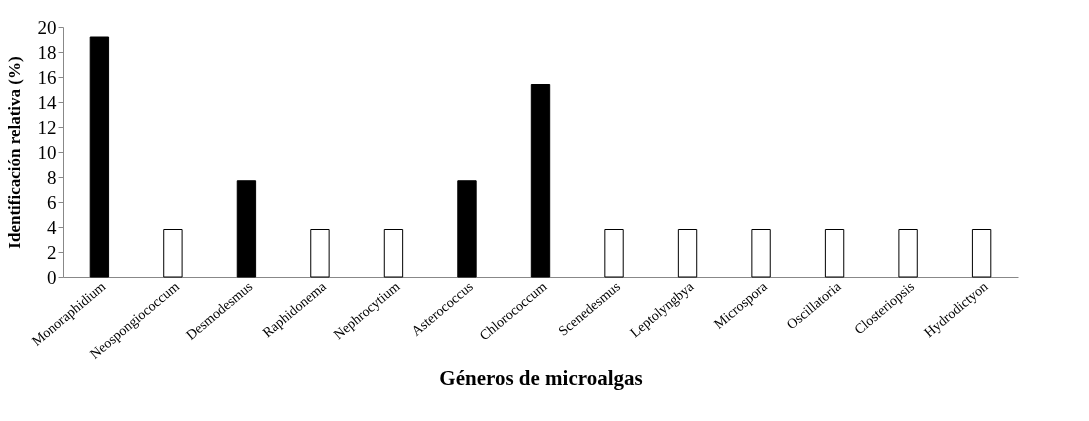 The height and width of the screenshot is (421, 1089). I want to click on y-tick-label: 0, so click(52, 277).